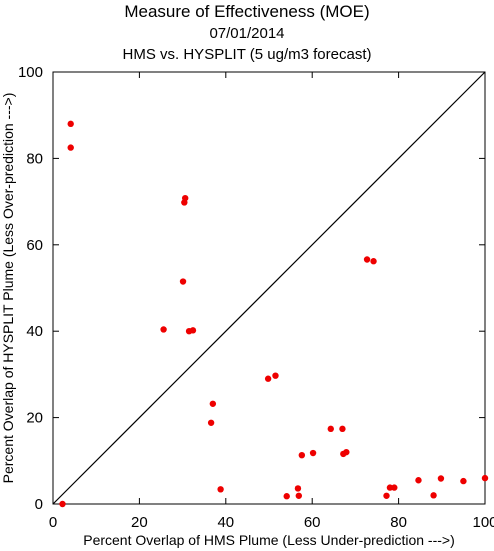 This screenshot has width=494, height=551. What do you see at coordinates (34, 418) in the screenshot?
I see `y-tick-label: 20` at bounding box center [34, 418].